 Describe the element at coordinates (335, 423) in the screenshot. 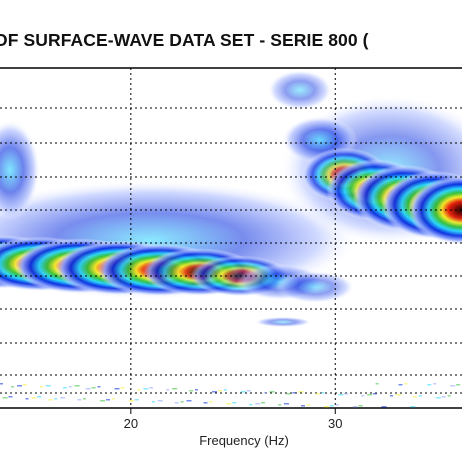

I see `x-tick-label: 30` at that location.